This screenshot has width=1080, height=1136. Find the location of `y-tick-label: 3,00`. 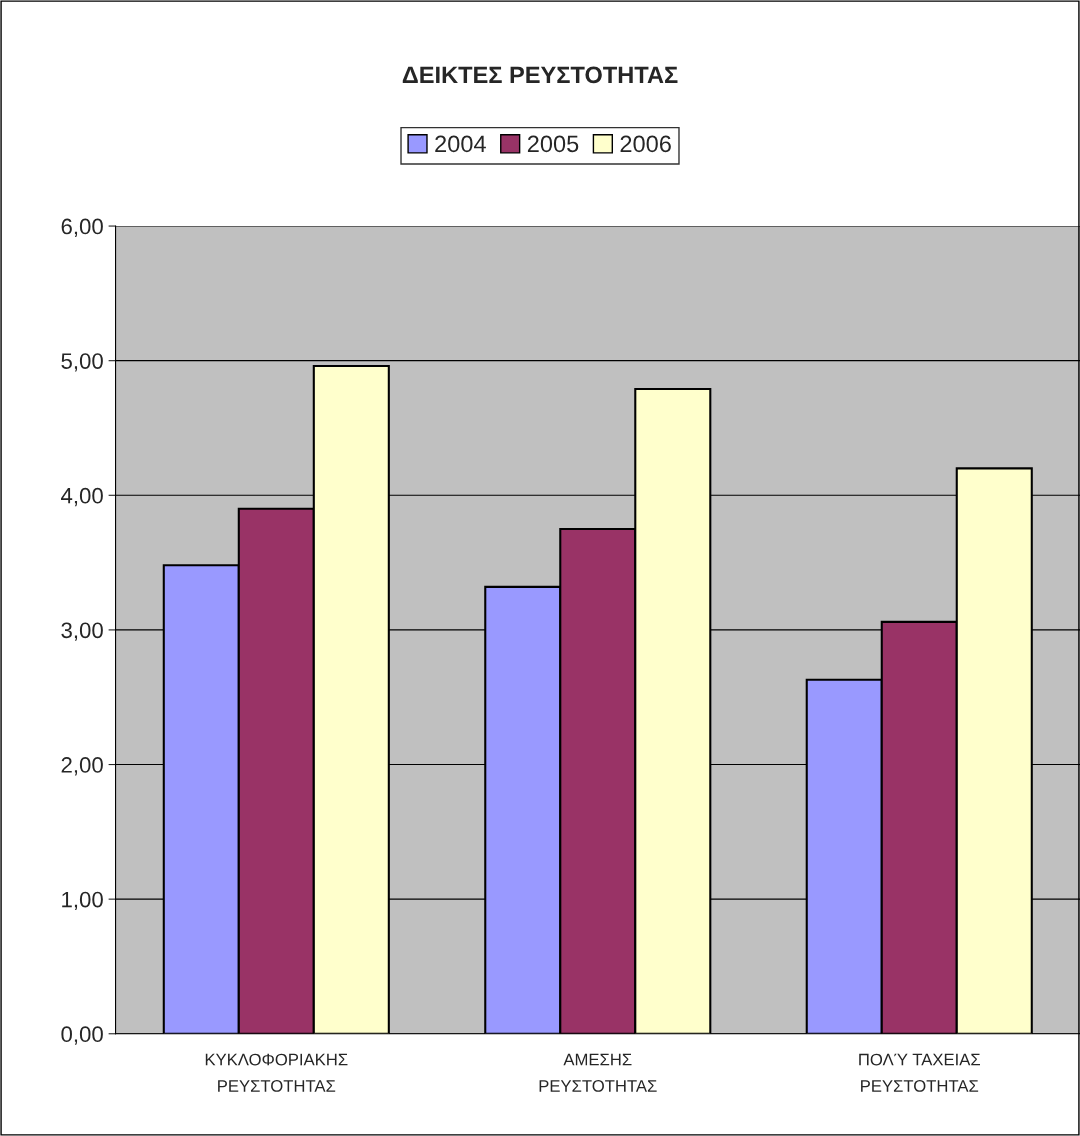

y-tick-label: 3,00 is located at coordinates (82, 631).